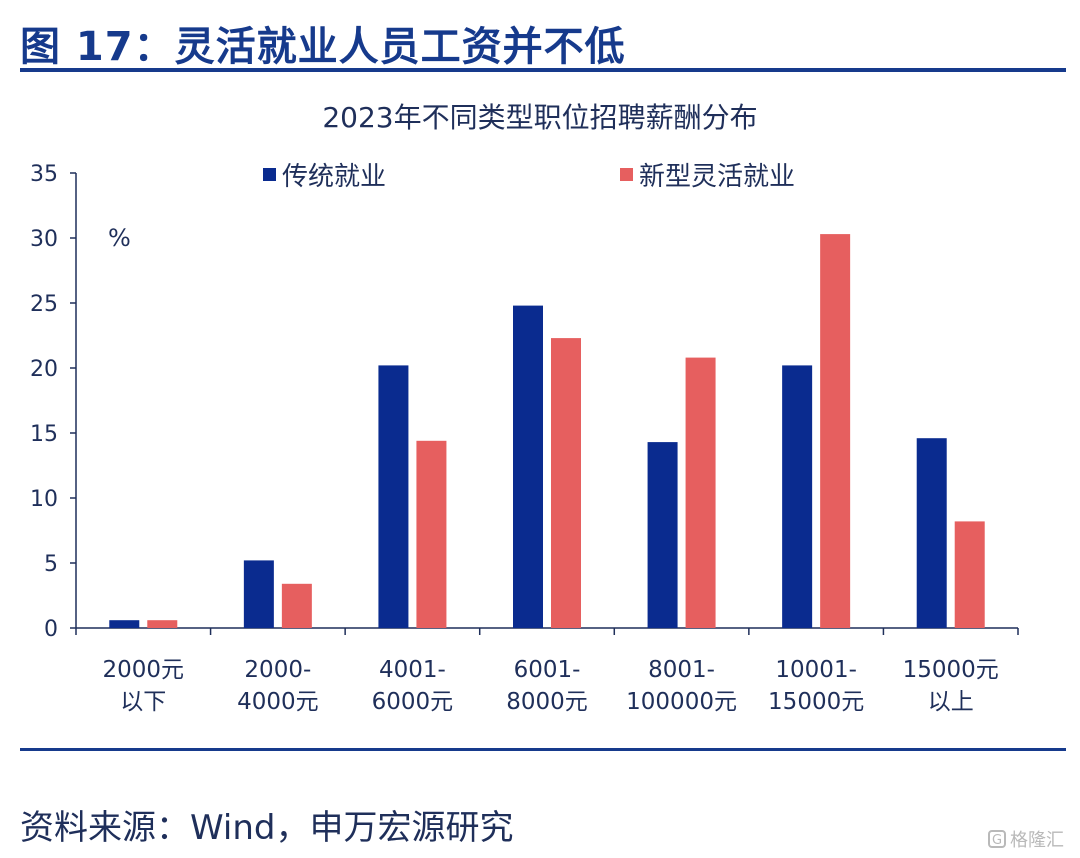 This screenshot has height=858, width=1080. Describe the element at coordinates (44, 434) in the screenshot. I see `y-tick-label: 15` at that location.